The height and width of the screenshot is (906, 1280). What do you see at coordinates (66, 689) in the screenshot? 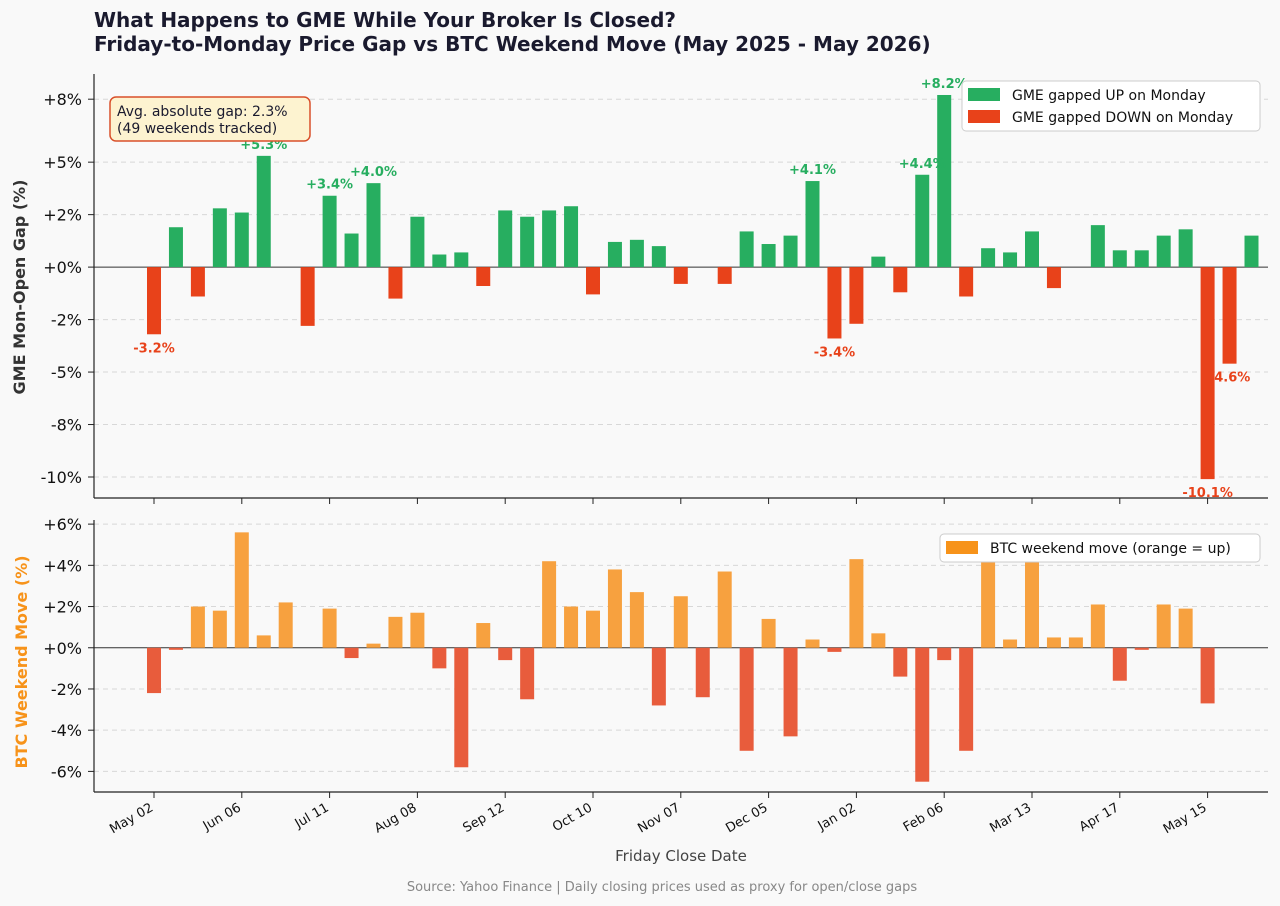
I see `btc-y-tick-label: -2%` at bounding box center [66, 689].